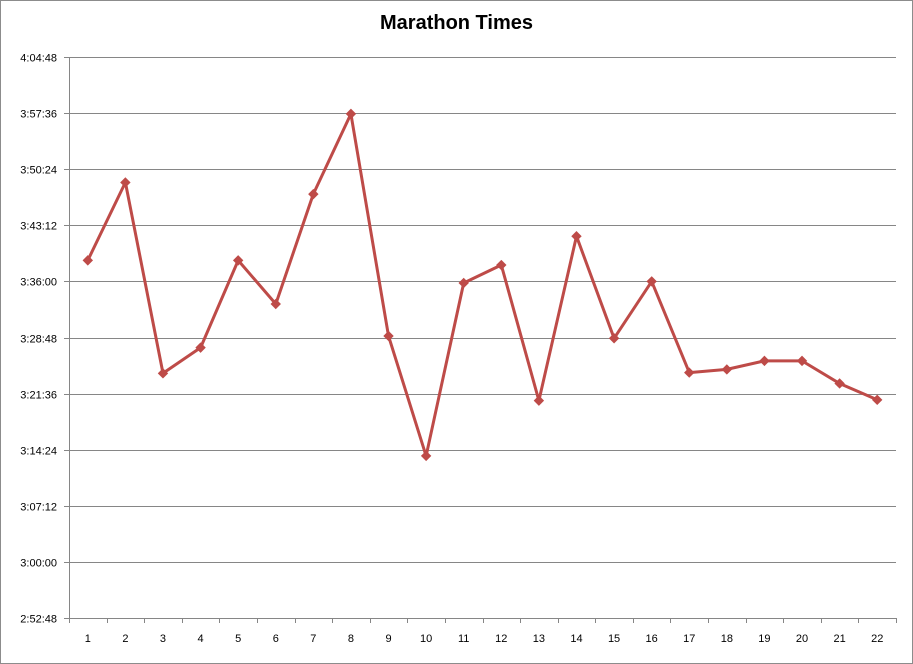 The height and width of the screenshot is (664, 913). What do you see at coordinates (38, 340) in the screenshot?
I see `y-tick-label-5: 3:28:48` at bounding box center [38, 340].